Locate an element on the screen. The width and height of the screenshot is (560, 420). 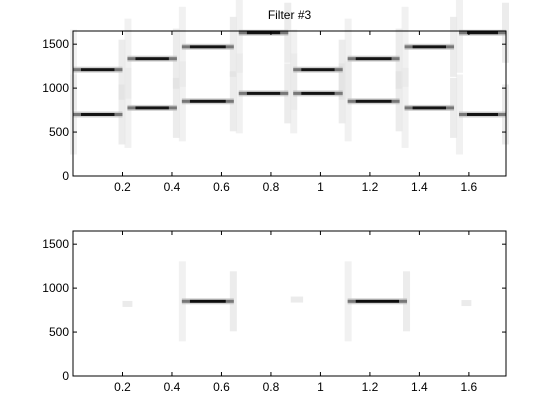
chart-title: Filter #3 is located at coordinates (290, 15).